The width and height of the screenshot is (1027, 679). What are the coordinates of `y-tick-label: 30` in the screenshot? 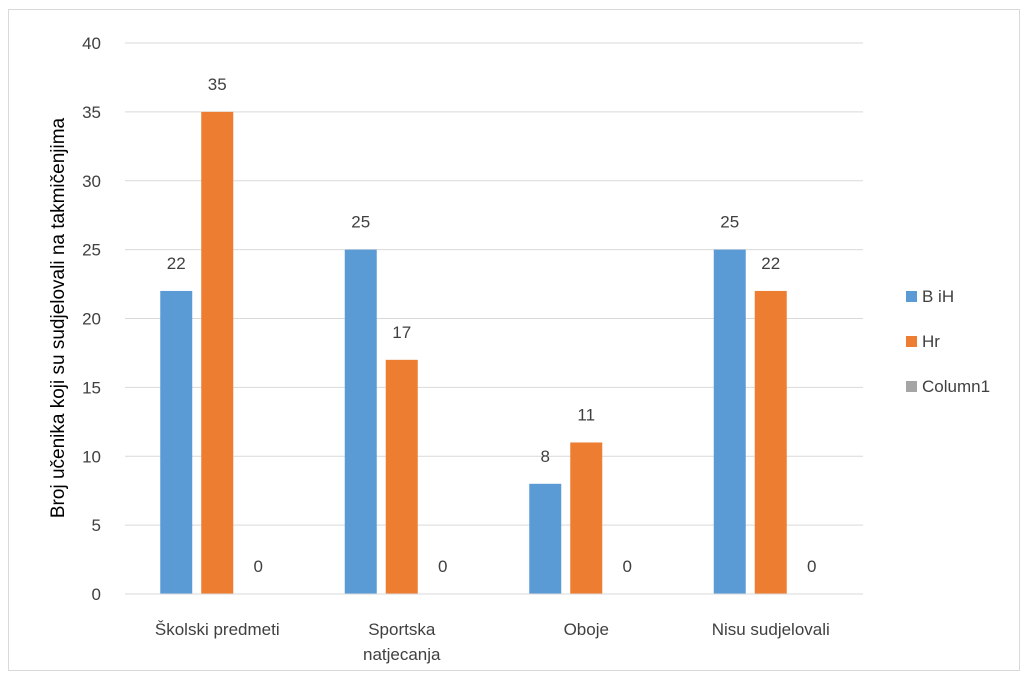 It's located at (91, 181).